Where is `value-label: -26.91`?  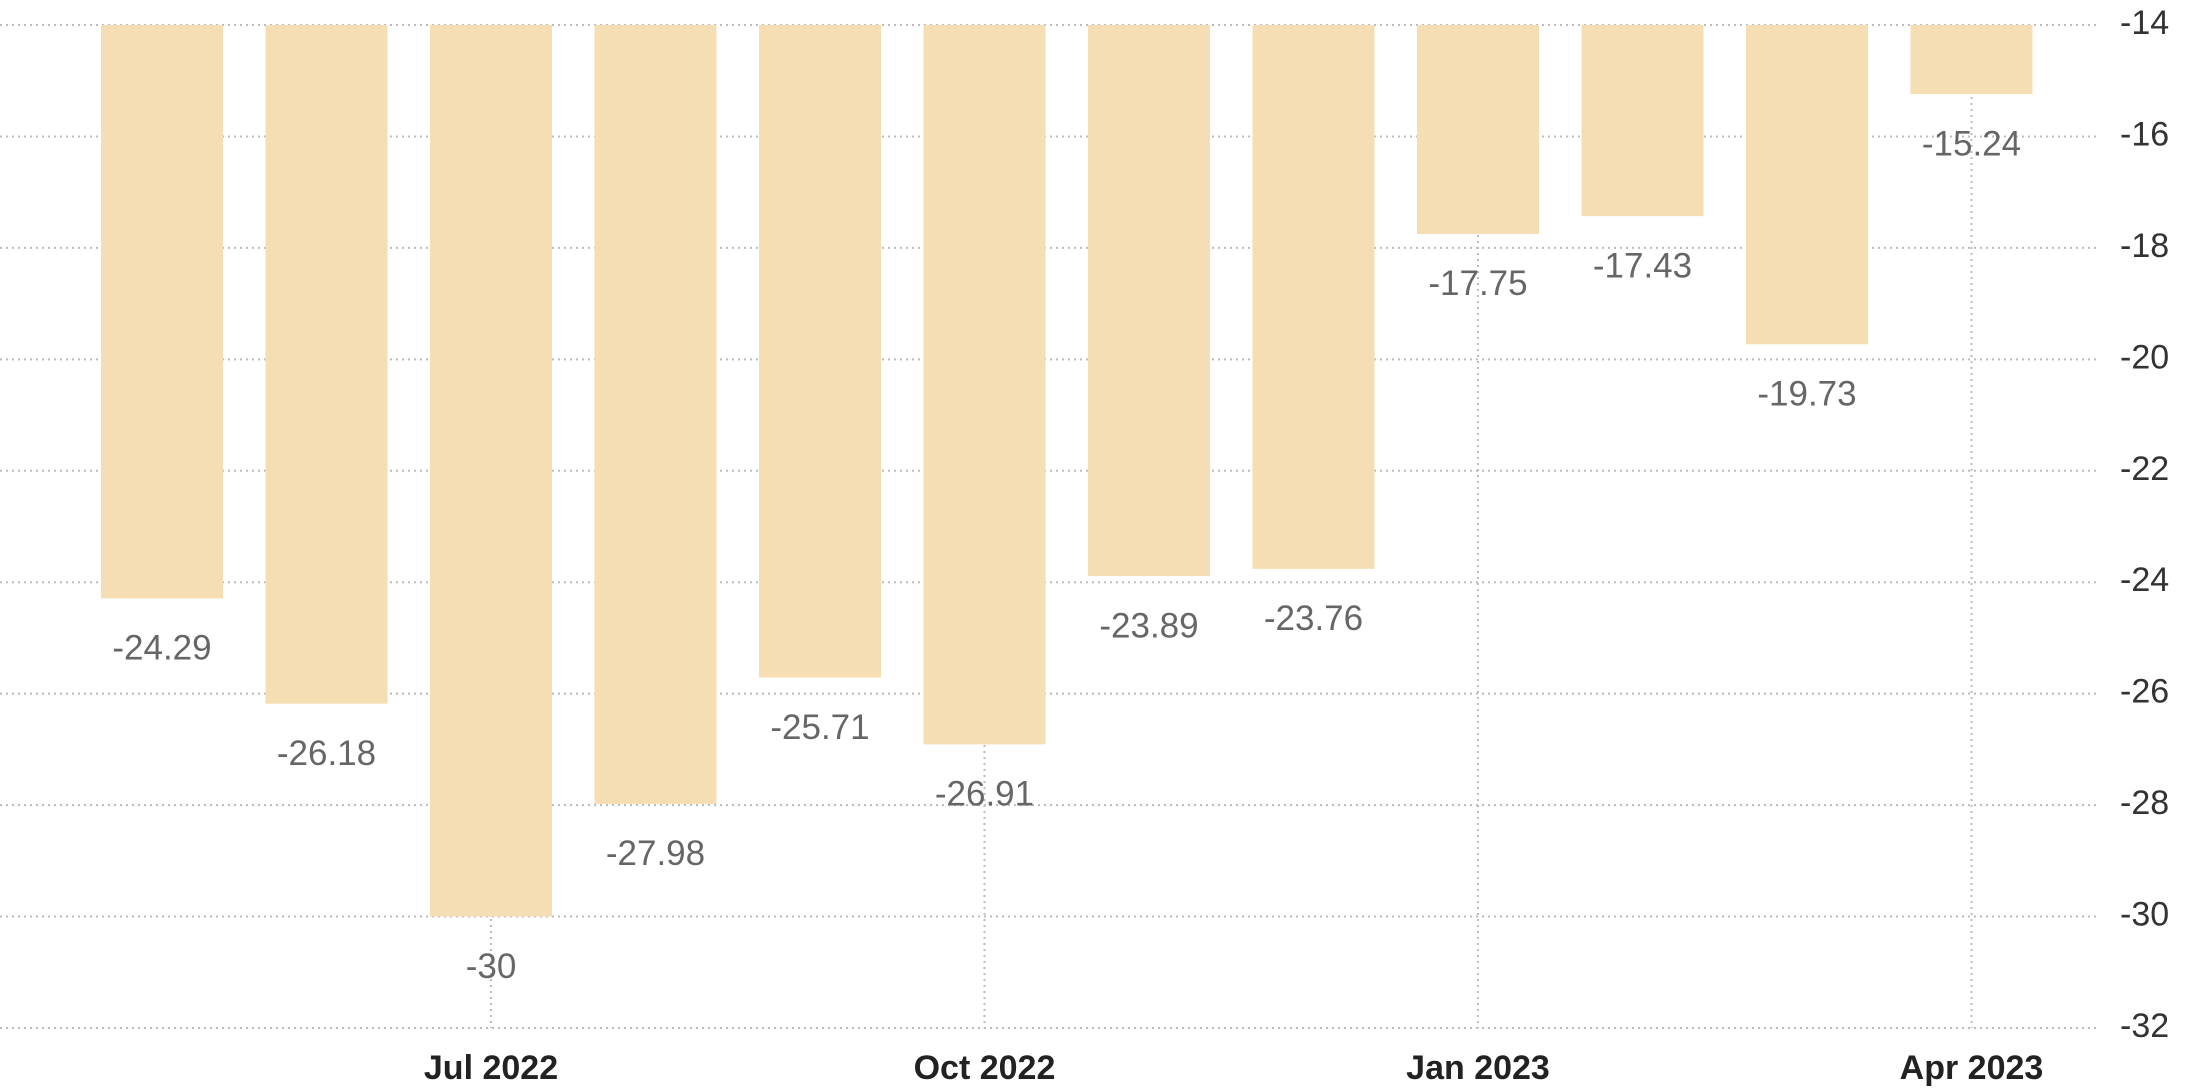 value-label: -26.91 is located at coordinates (984, 794).